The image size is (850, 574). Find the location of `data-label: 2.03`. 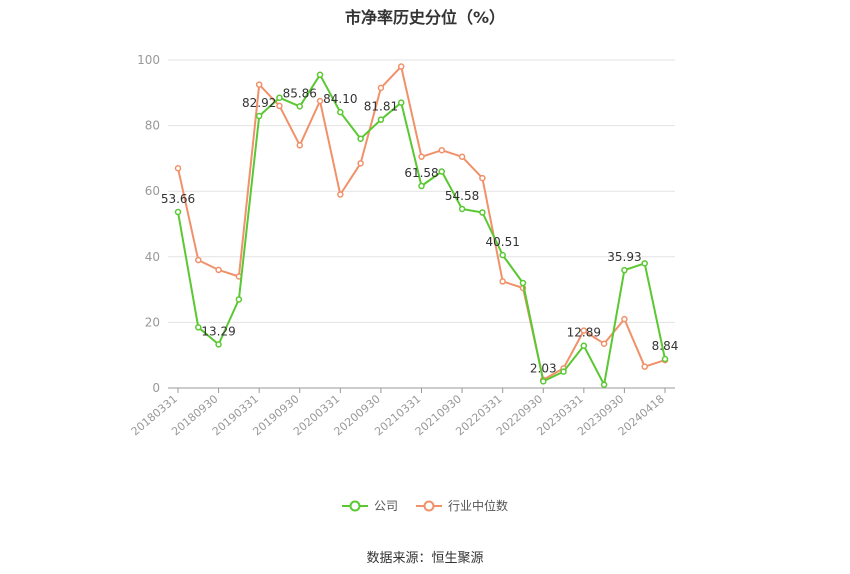

data-label: 2.03 is located at coordinates (543, 368).